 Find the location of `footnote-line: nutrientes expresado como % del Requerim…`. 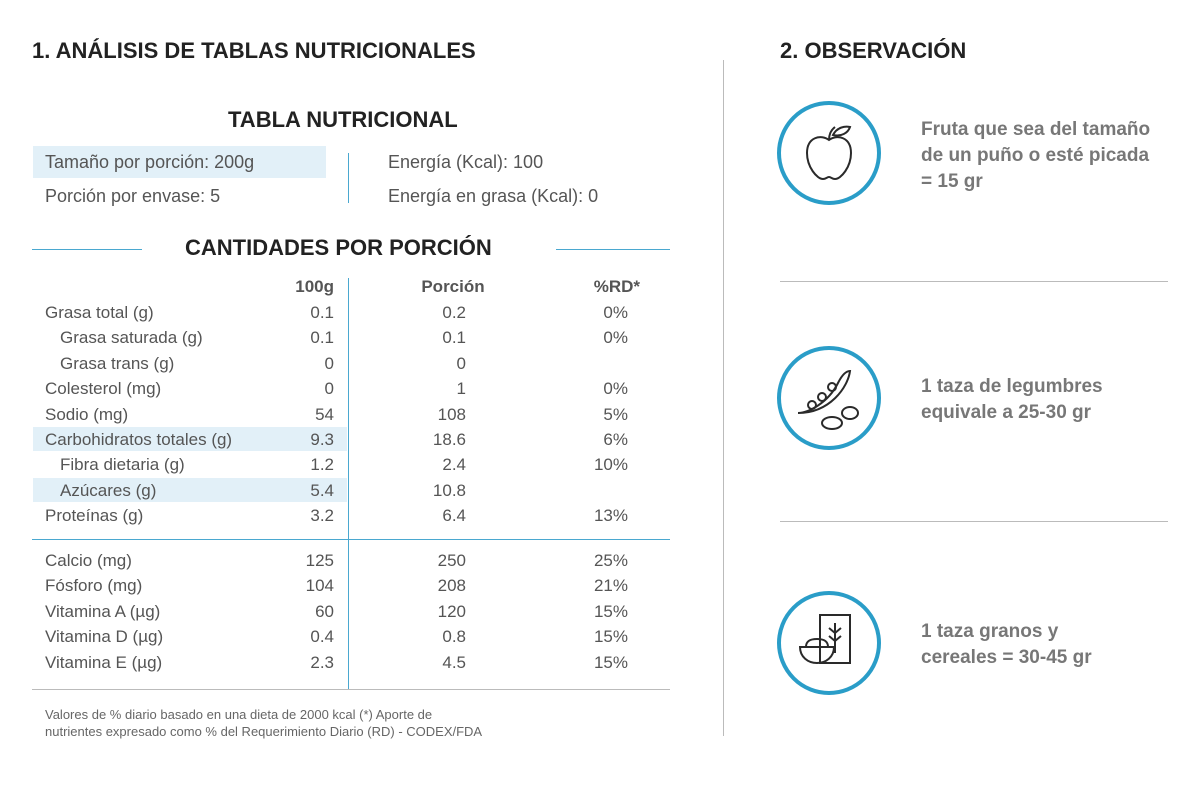

footnote-line: nutrientes expresado como % del Requerim… is located at coordinates (264, 731).